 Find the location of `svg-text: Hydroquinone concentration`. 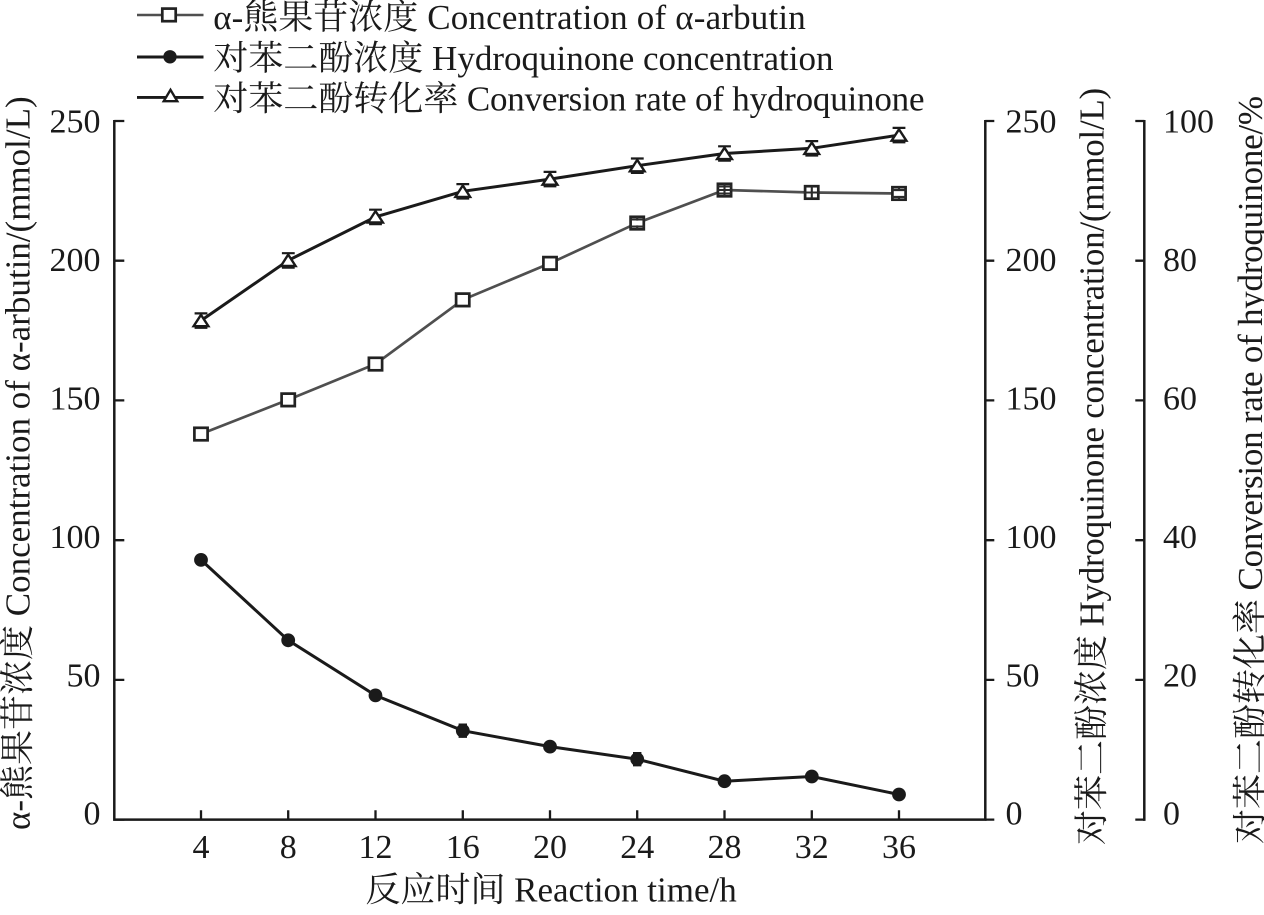

svg-text: Hydroquinone concentration is located at coordinates (628, 58).